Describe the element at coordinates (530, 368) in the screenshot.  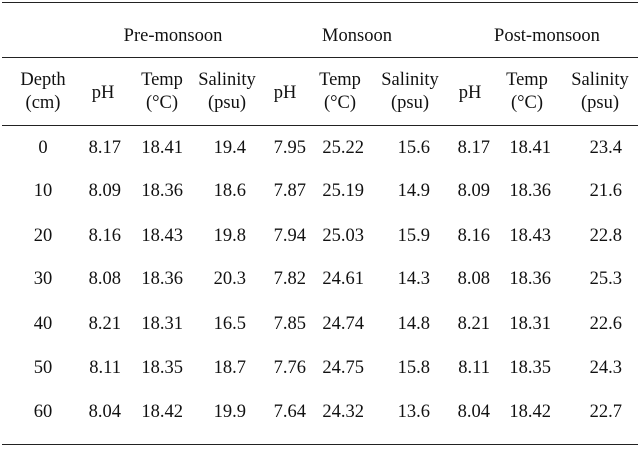
I see `cell-temp-post: 18.35` at that location.